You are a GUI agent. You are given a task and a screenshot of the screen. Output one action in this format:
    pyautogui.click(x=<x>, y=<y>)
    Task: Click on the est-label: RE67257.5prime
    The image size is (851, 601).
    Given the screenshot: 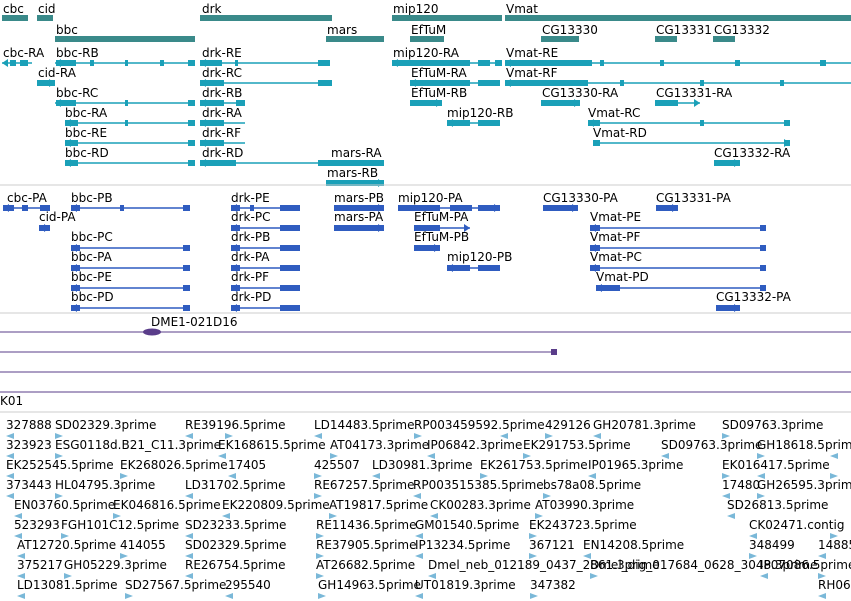 What is the action you would take?
    pyautogui.click(x=364, y=485)
    